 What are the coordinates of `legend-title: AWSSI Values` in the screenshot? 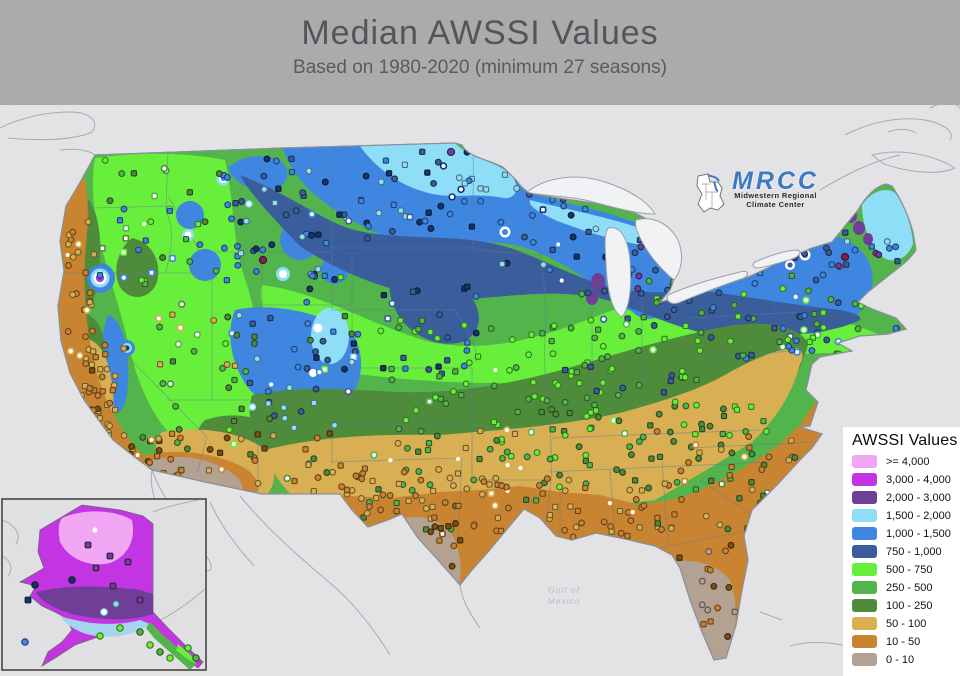 It's located at (905, 440).